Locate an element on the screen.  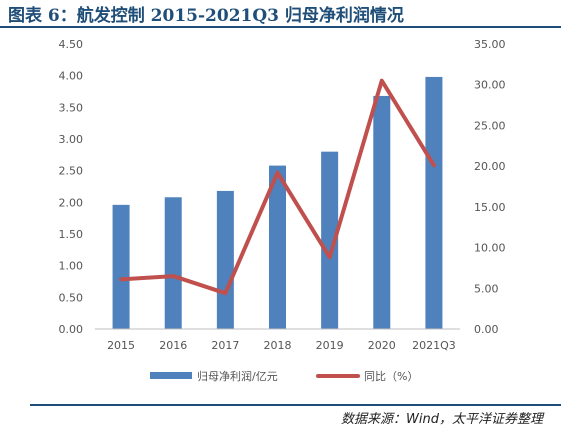
legend-line-label: 同比（%） is located at coordinates (391, 376).